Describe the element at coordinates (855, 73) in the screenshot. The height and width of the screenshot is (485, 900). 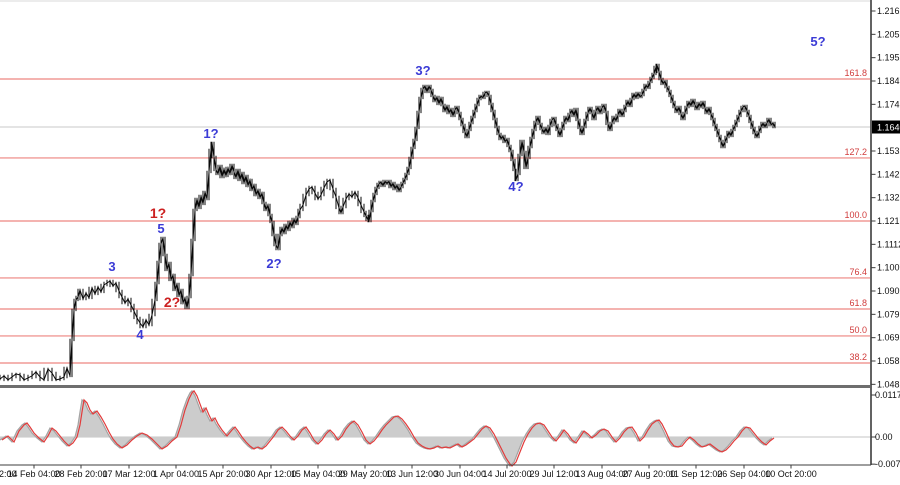
I see `fib-level-label: 161.8` at that location.